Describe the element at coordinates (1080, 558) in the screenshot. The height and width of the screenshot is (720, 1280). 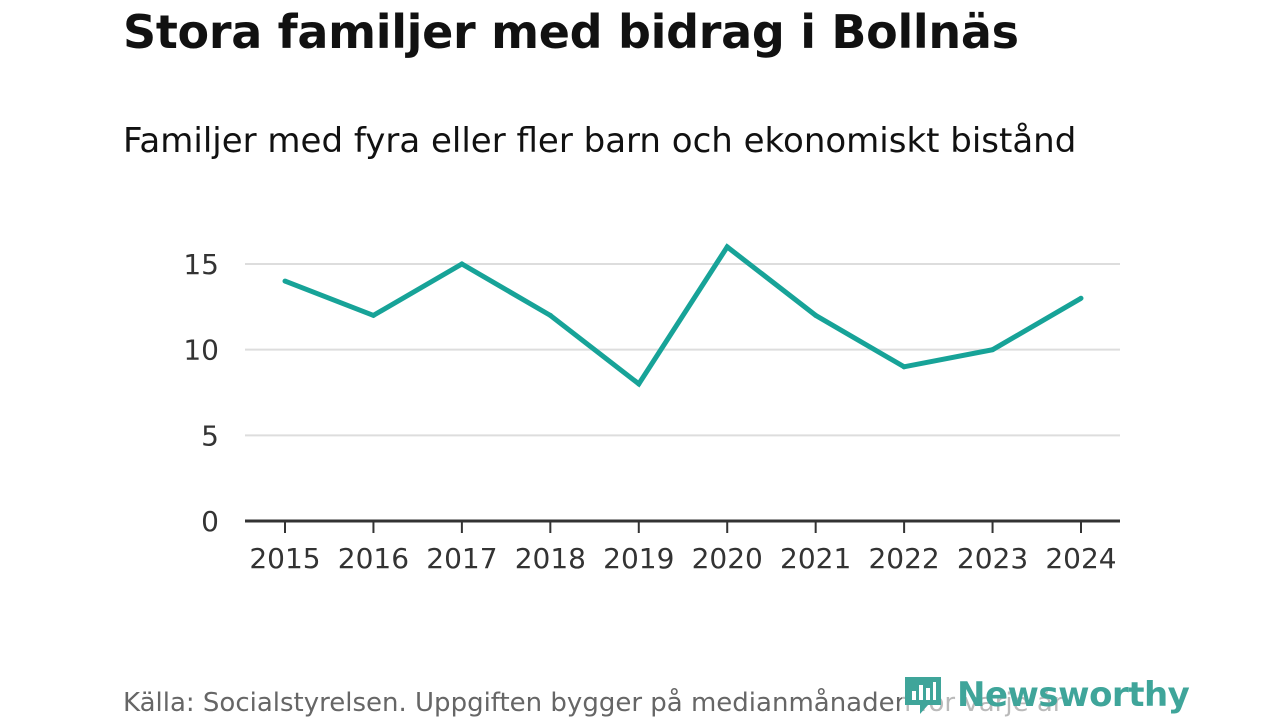
I see `x-tick-label: 2024` at that location.